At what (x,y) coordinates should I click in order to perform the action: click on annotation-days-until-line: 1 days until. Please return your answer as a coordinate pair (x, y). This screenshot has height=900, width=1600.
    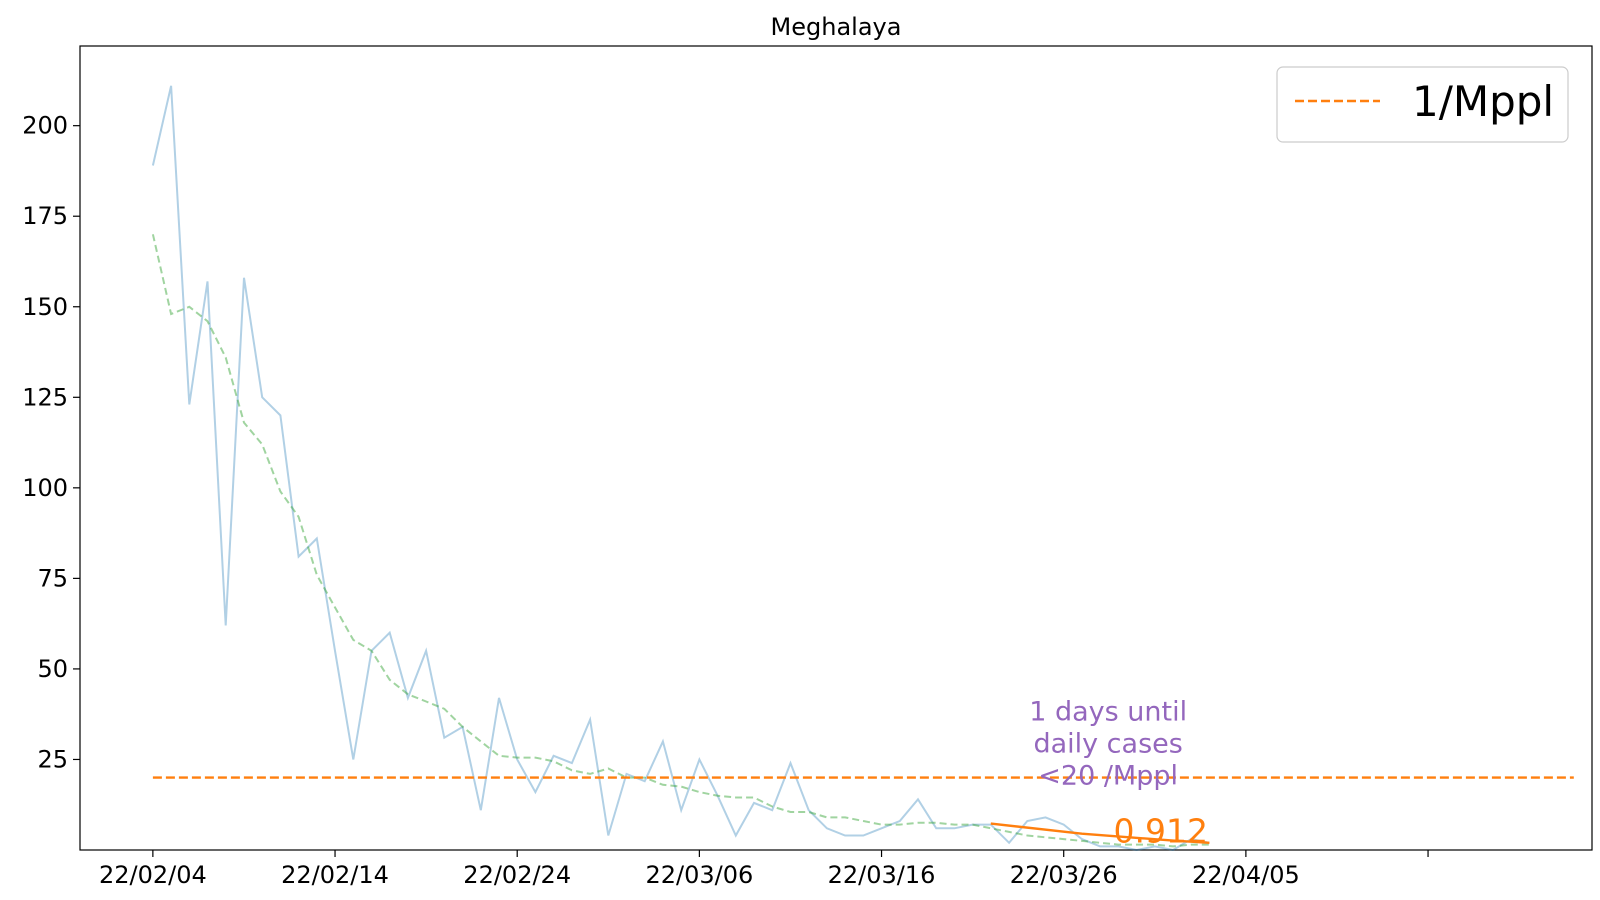
    Looking at the image, I should click on (1108, 711).